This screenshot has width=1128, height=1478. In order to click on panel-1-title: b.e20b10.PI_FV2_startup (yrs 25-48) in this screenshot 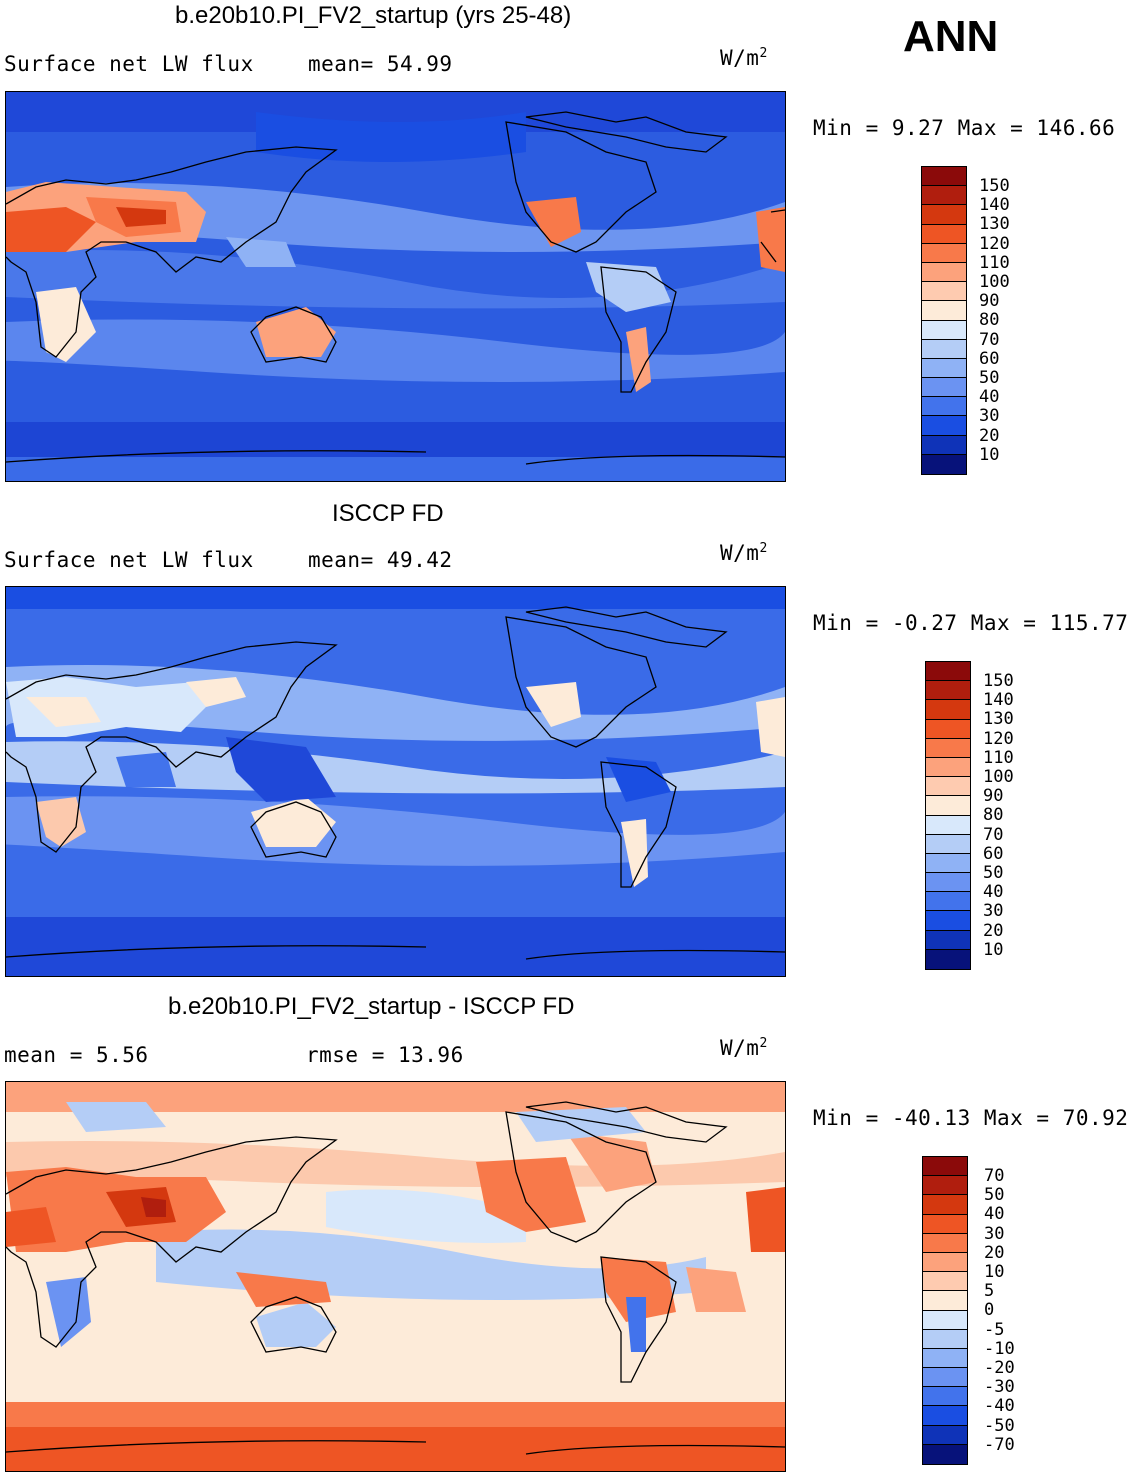, I will do `click(373, 15)`.